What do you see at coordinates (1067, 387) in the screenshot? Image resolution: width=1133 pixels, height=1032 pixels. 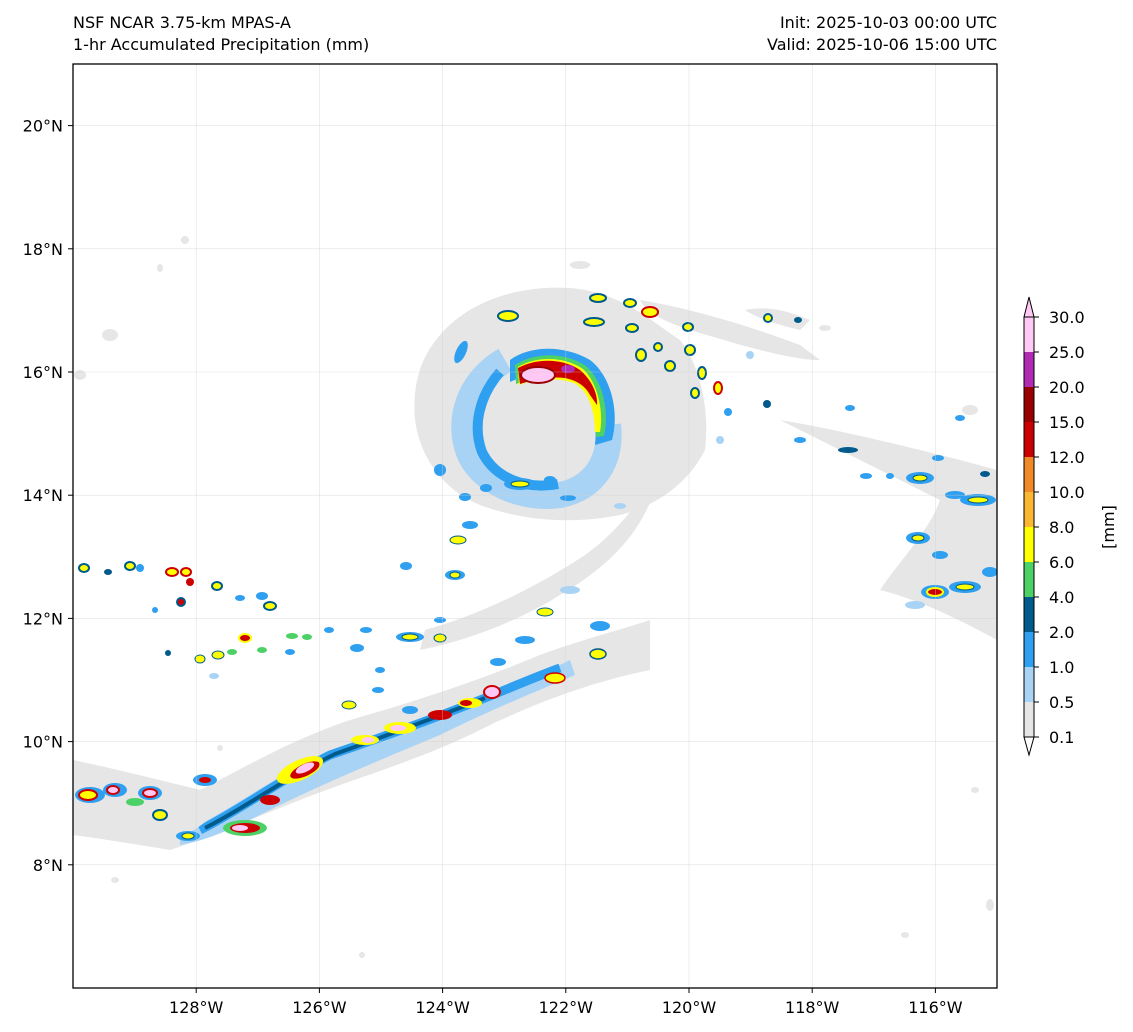 I see `colorbar-tick-label: 20.0` at bounding box center [1067, 387].